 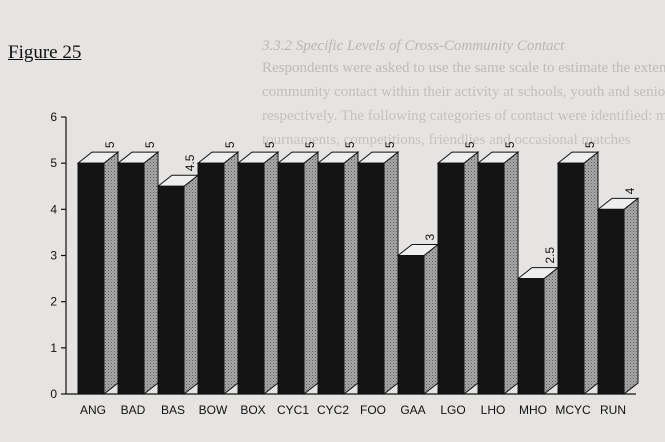 What do you see at coordinates (45, 52) in the screenshot?
I see `figure-label: Figure 25` at bounding box center [45, 52].